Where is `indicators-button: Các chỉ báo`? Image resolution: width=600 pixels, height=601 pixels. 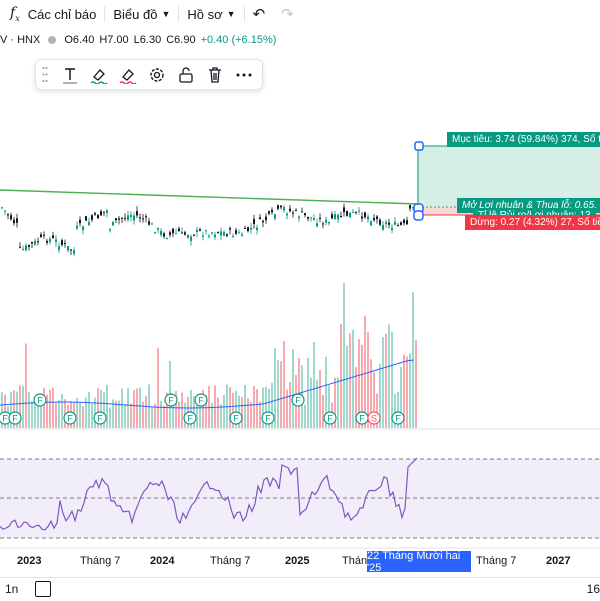 indicators-button: Các chỉ báo is located at coordinates (62, 14).